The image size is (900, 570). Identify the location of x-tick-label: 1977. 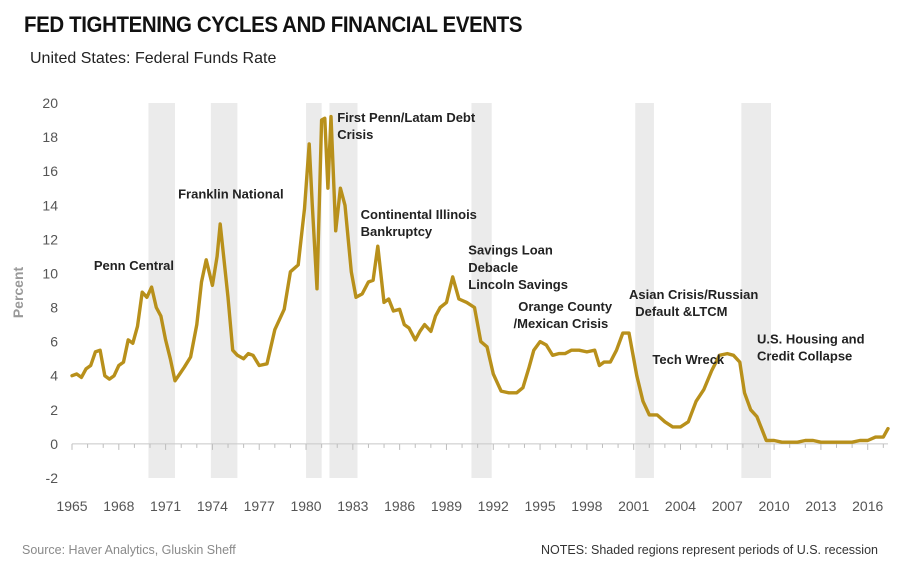
(259, 506).